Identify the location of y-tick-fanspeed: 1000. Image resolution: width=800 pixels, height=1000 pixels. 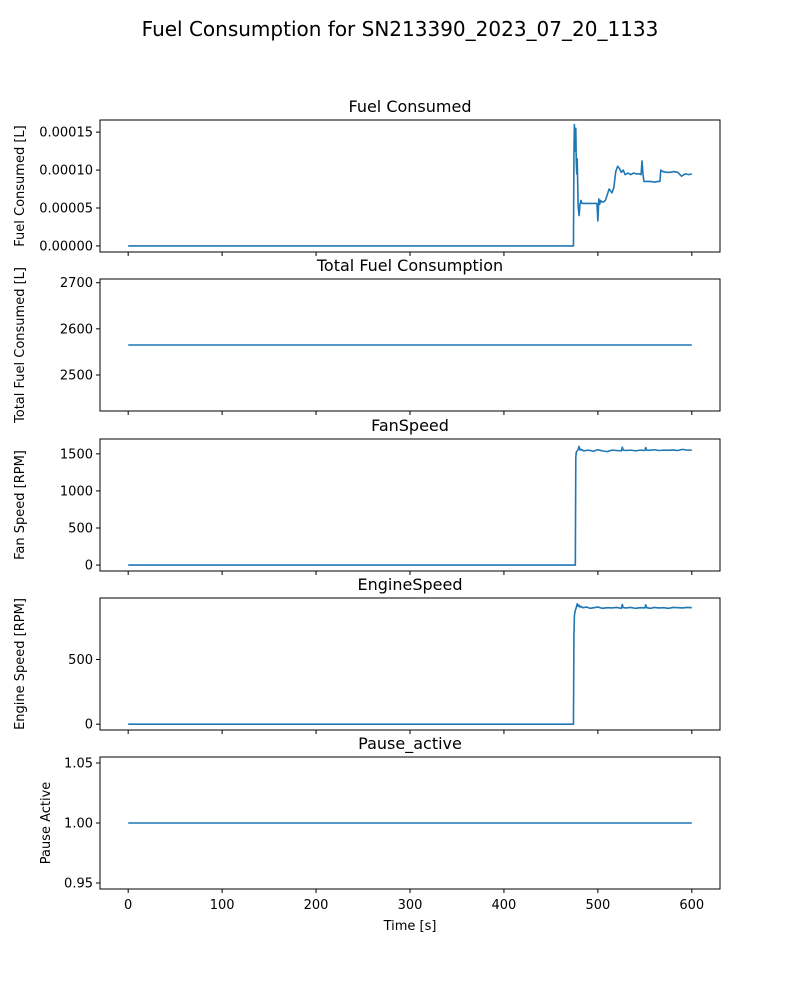
(80, 491).